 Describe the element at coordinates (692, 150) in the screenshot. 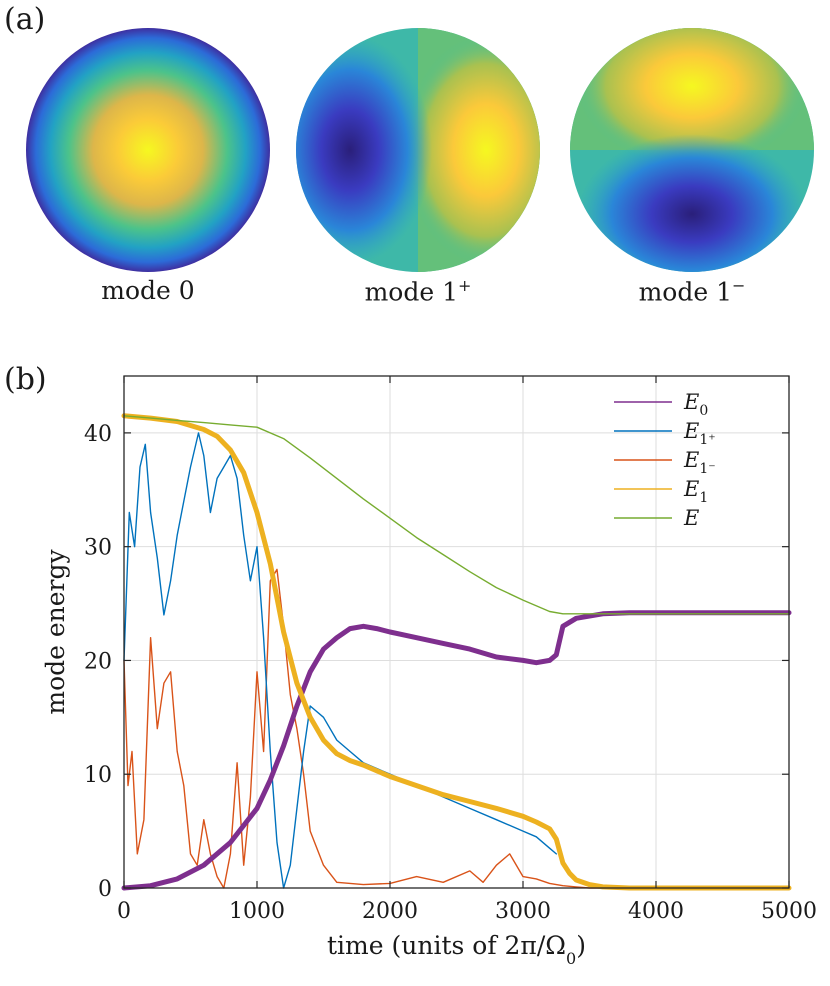

I see `mode-1minus-map` at that location.